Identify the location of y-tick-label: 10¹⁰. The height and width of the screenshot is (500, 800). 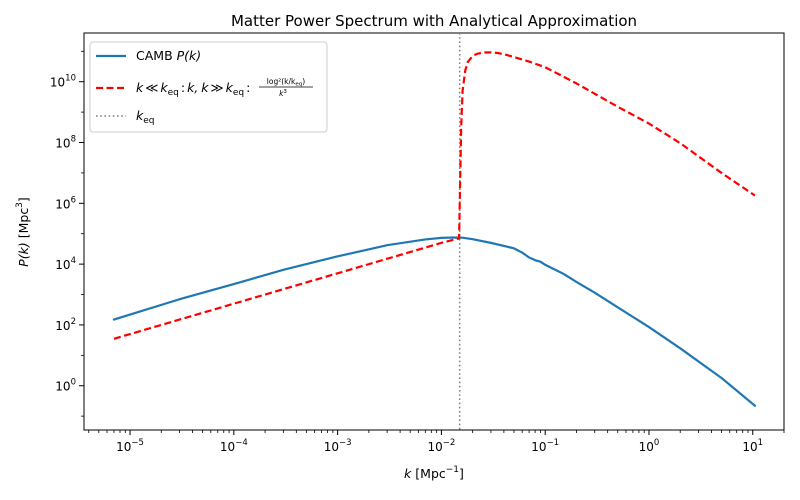
(63, 82).